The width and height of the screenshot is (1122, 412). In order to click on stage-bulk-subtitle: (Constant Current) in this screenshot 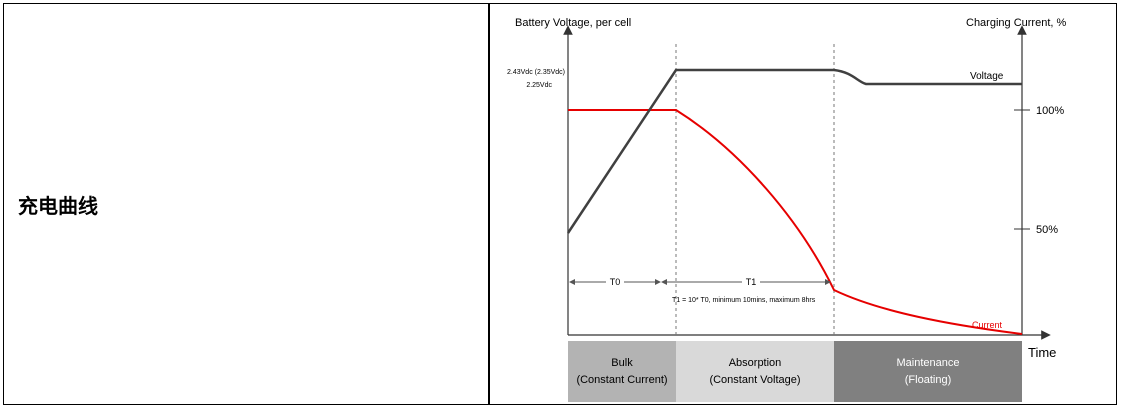, I will do `click(621, 380)`.